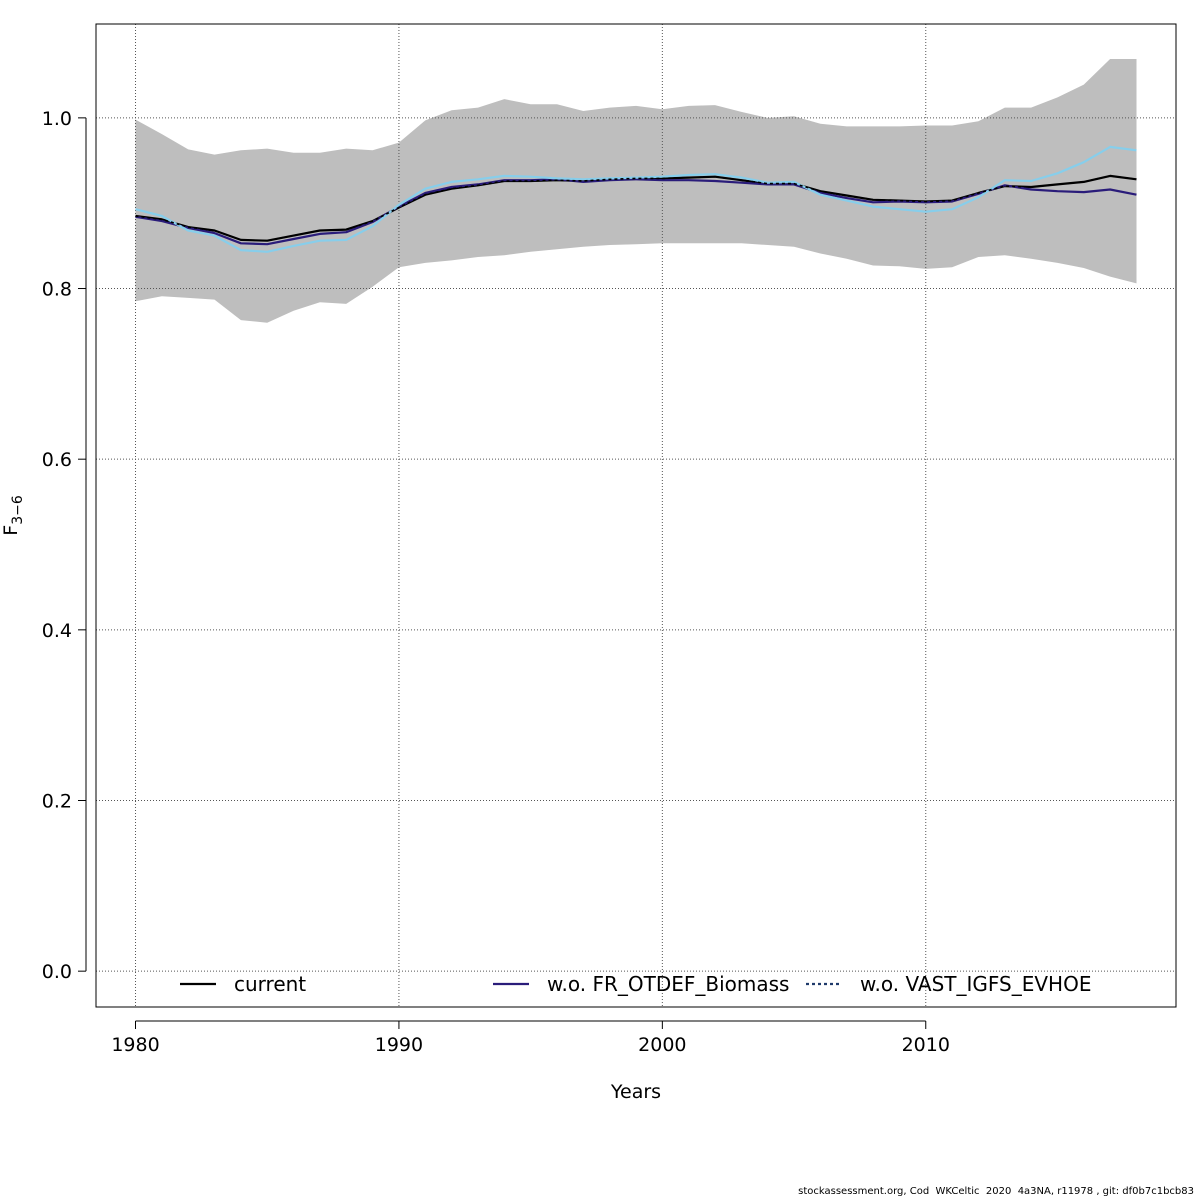 The width and height of the screenshot is (1200, 1200). I want to click on x-axis-title: Years, so click(635, 1092).